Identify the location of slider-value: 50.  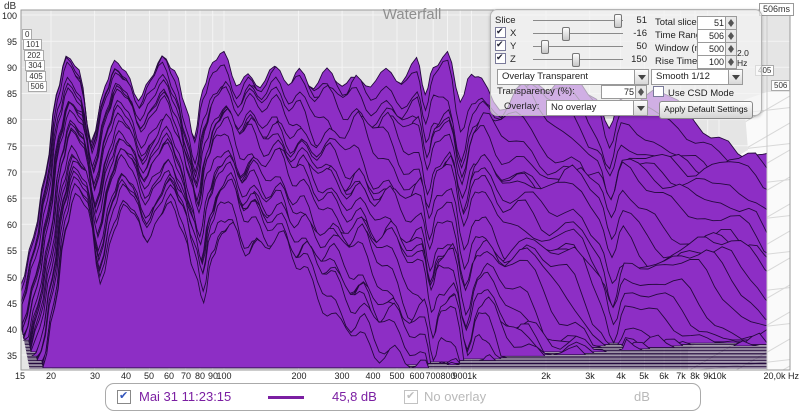
(641, 46).